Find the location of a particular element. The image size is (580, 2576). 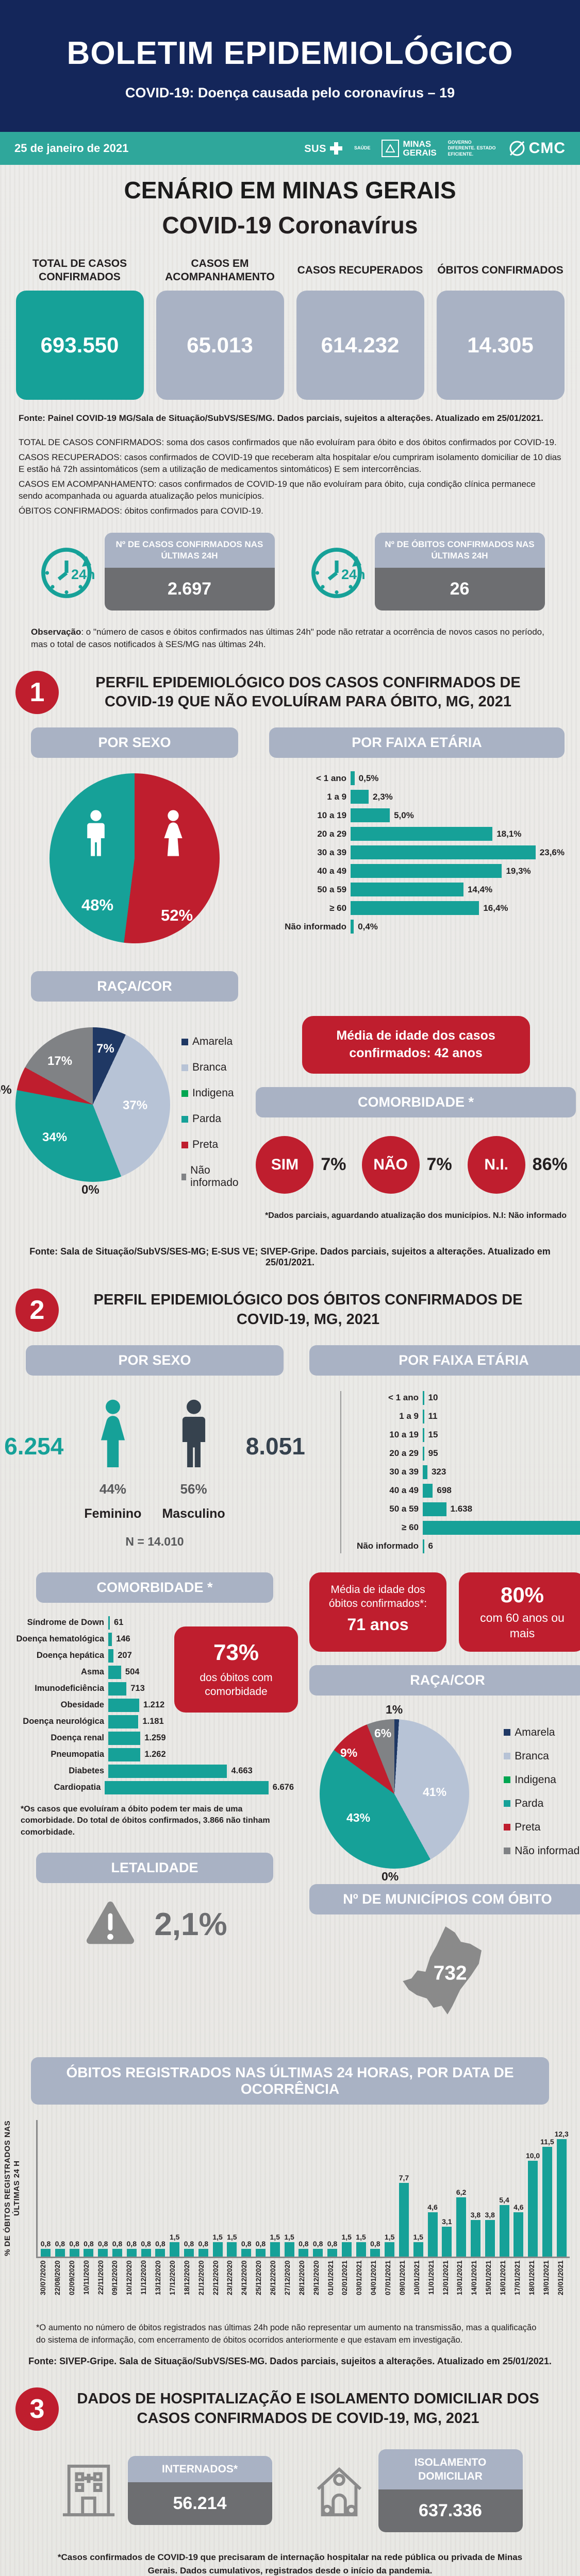

ob24-date-label: 16/01/2021 is located at coordinates (503, 2277).